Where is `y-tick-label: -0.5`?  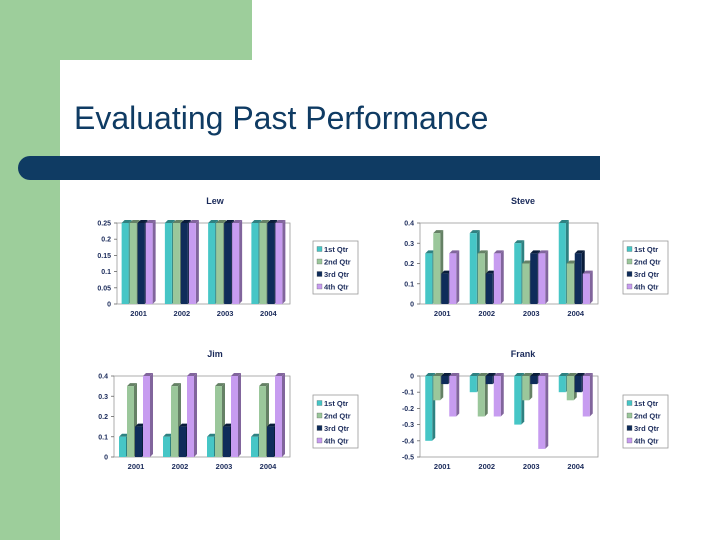
y-tick-label: -0.5 is located at coordinates (408, 458).